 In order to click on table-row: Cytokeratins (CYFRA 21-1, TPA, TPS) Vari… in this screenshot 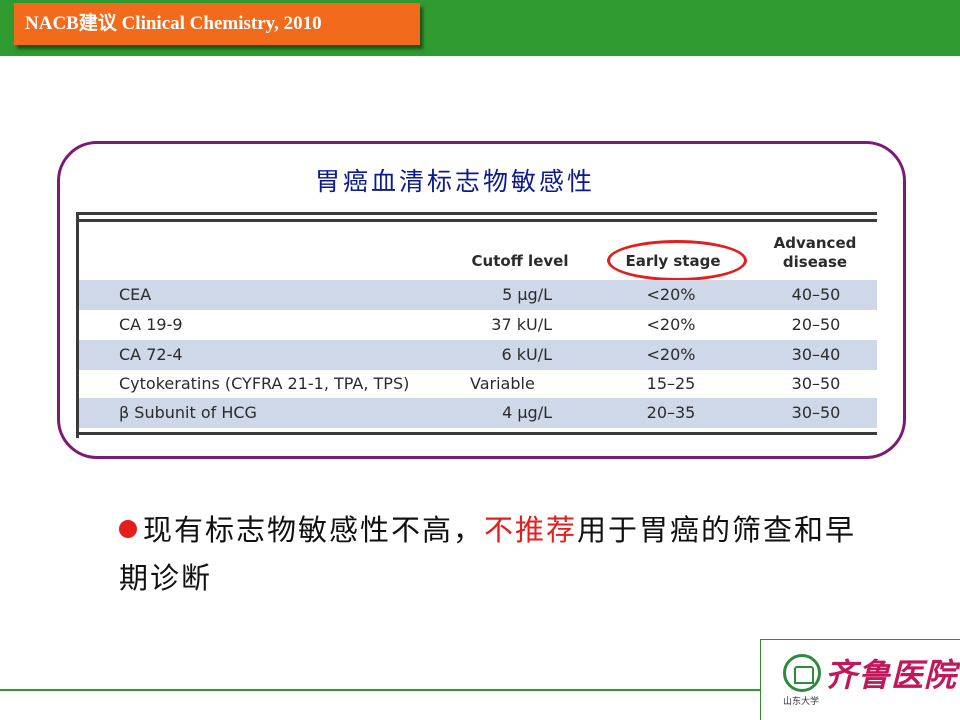, I will do `click(478, 384)`.